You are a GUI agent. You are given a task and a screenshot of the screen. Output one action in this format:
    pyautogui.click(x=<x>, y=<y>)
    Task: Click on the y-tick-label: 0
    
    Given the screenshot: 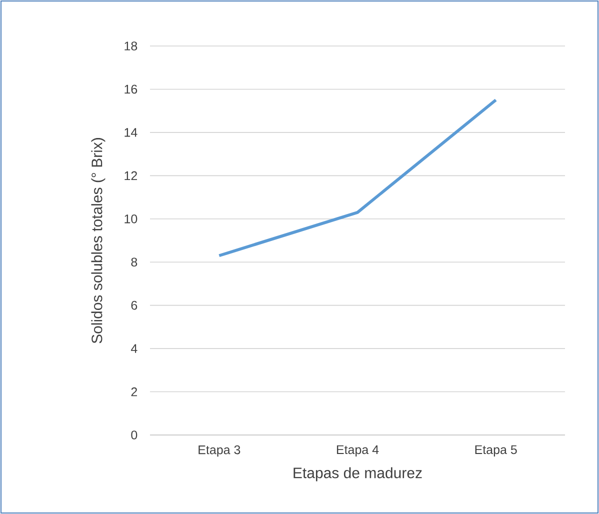 What is the action you would take?
    pyautogui.click(x=134, y=435)
    